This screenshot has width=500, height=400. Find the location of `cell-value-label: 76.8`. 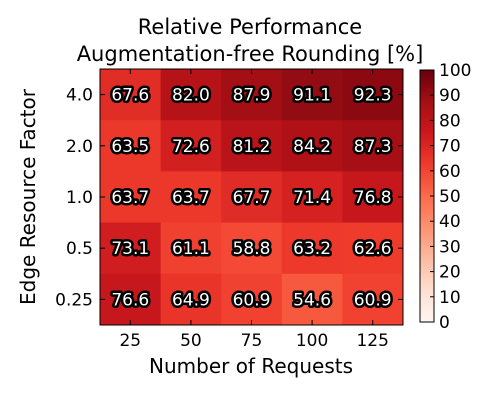

cell-value-label: 76.8 is located at coordinates (373, 198).